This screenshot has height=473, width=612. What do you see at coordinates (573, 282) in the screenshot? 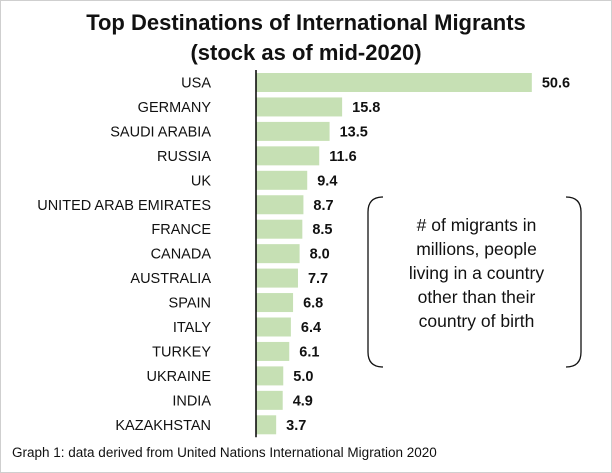
I see `annotation-bracket-right` at bounding box center [573, 282].